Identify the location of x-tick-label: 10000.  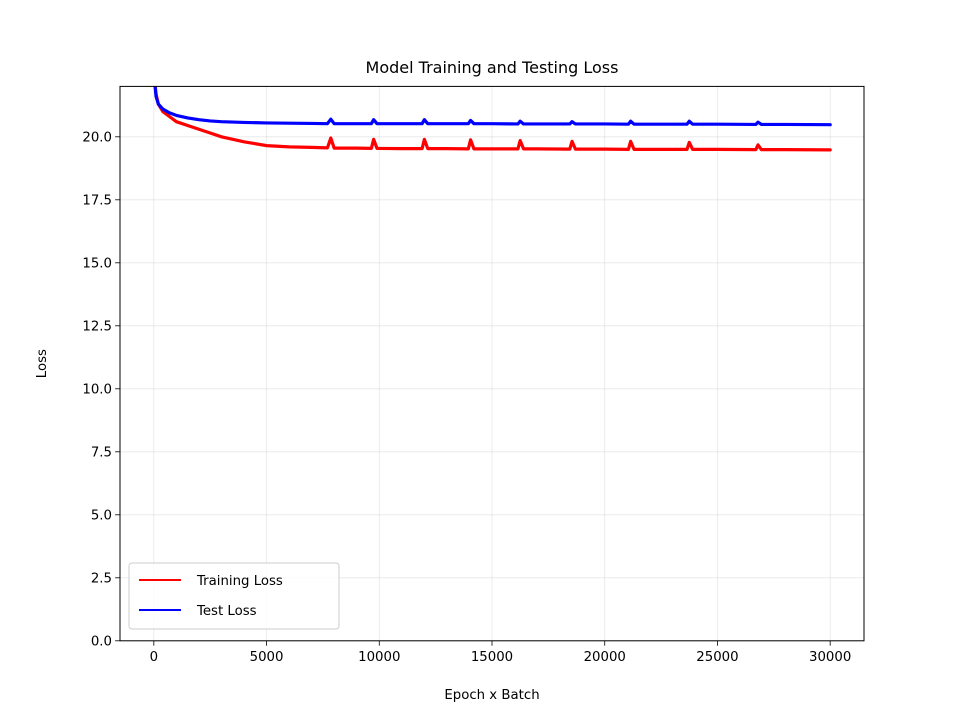
(379, 657).